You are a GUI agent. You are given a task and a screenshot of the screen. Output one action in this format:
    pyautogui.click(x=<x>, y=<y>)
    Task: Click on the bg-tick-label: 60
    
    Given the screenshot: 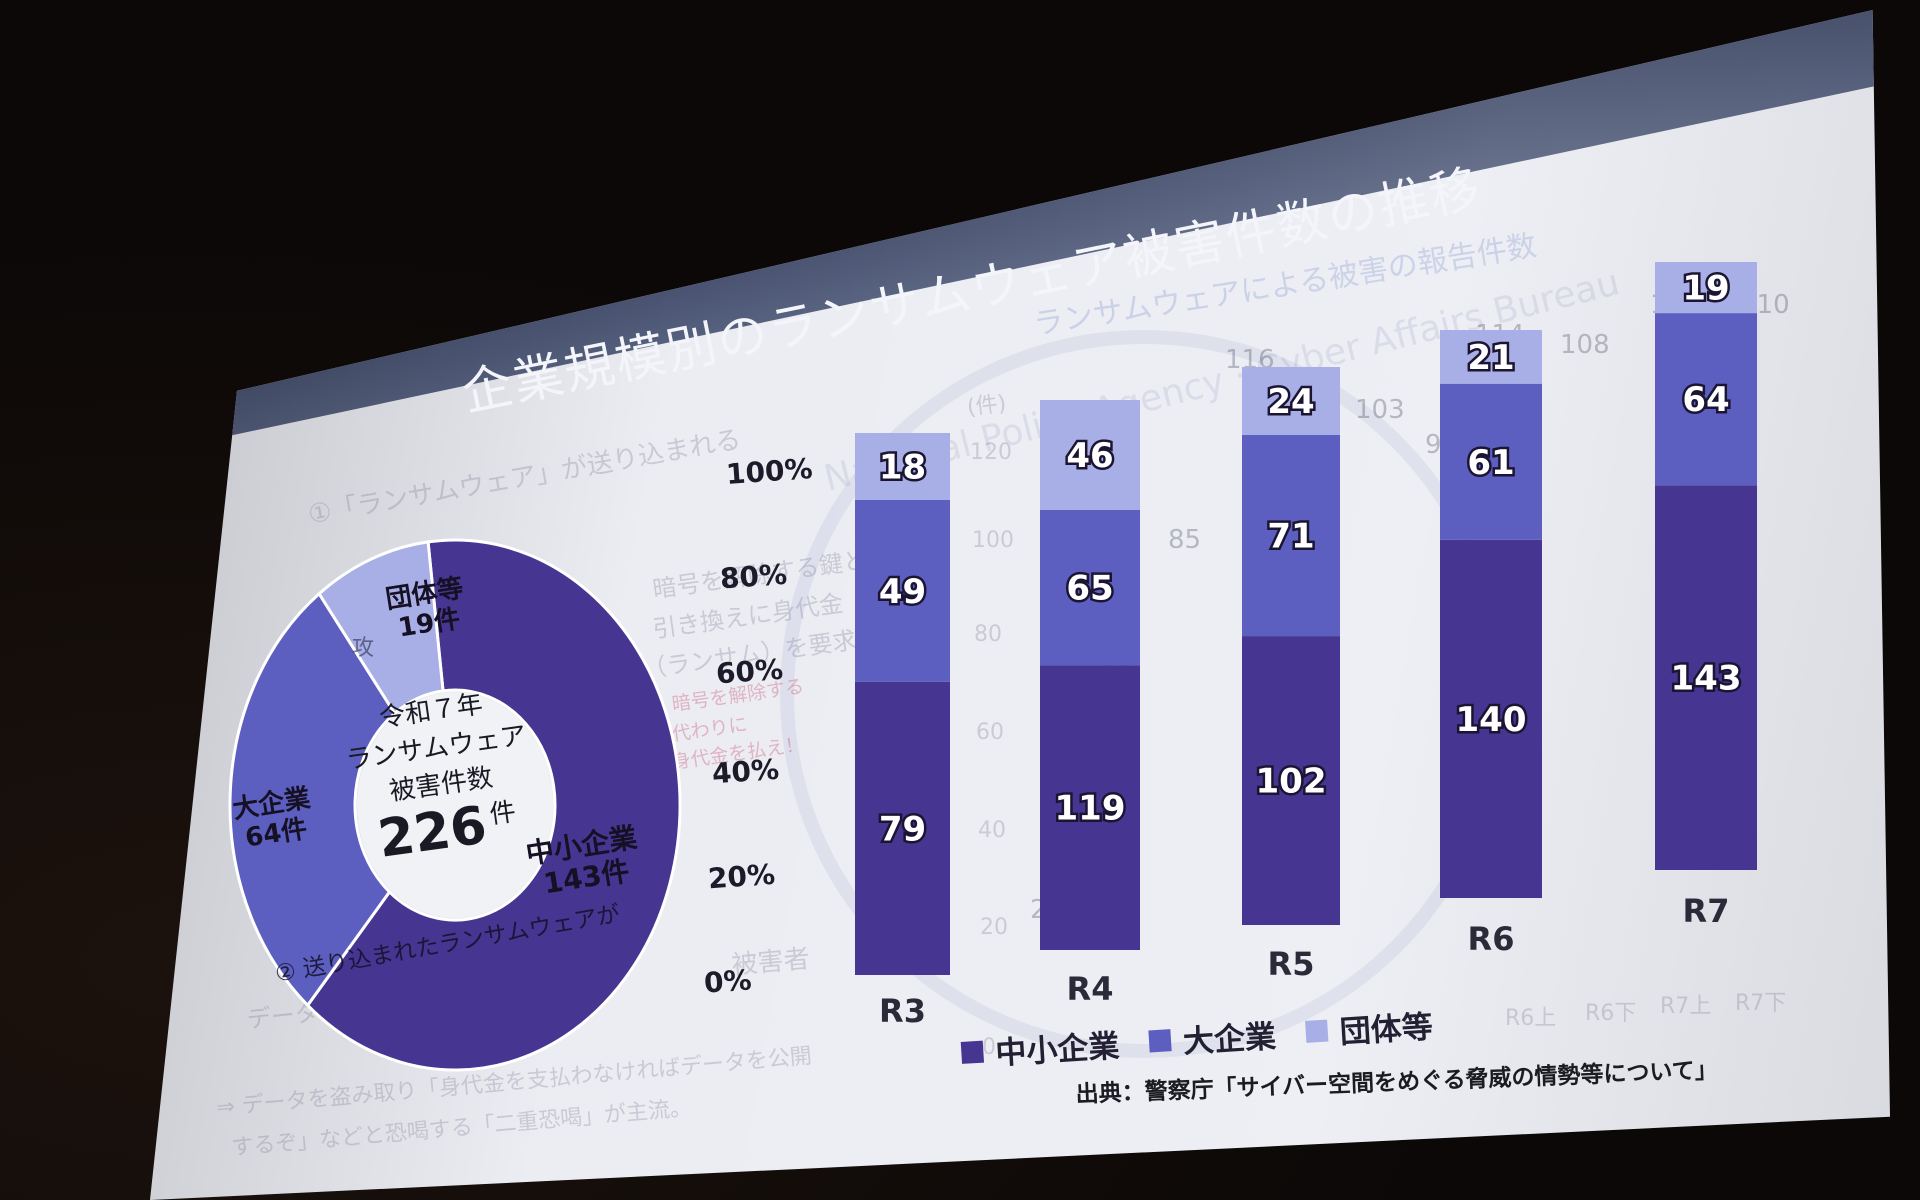 What is the action you would take?
    pyautogui.click(x=990, y=732)
    